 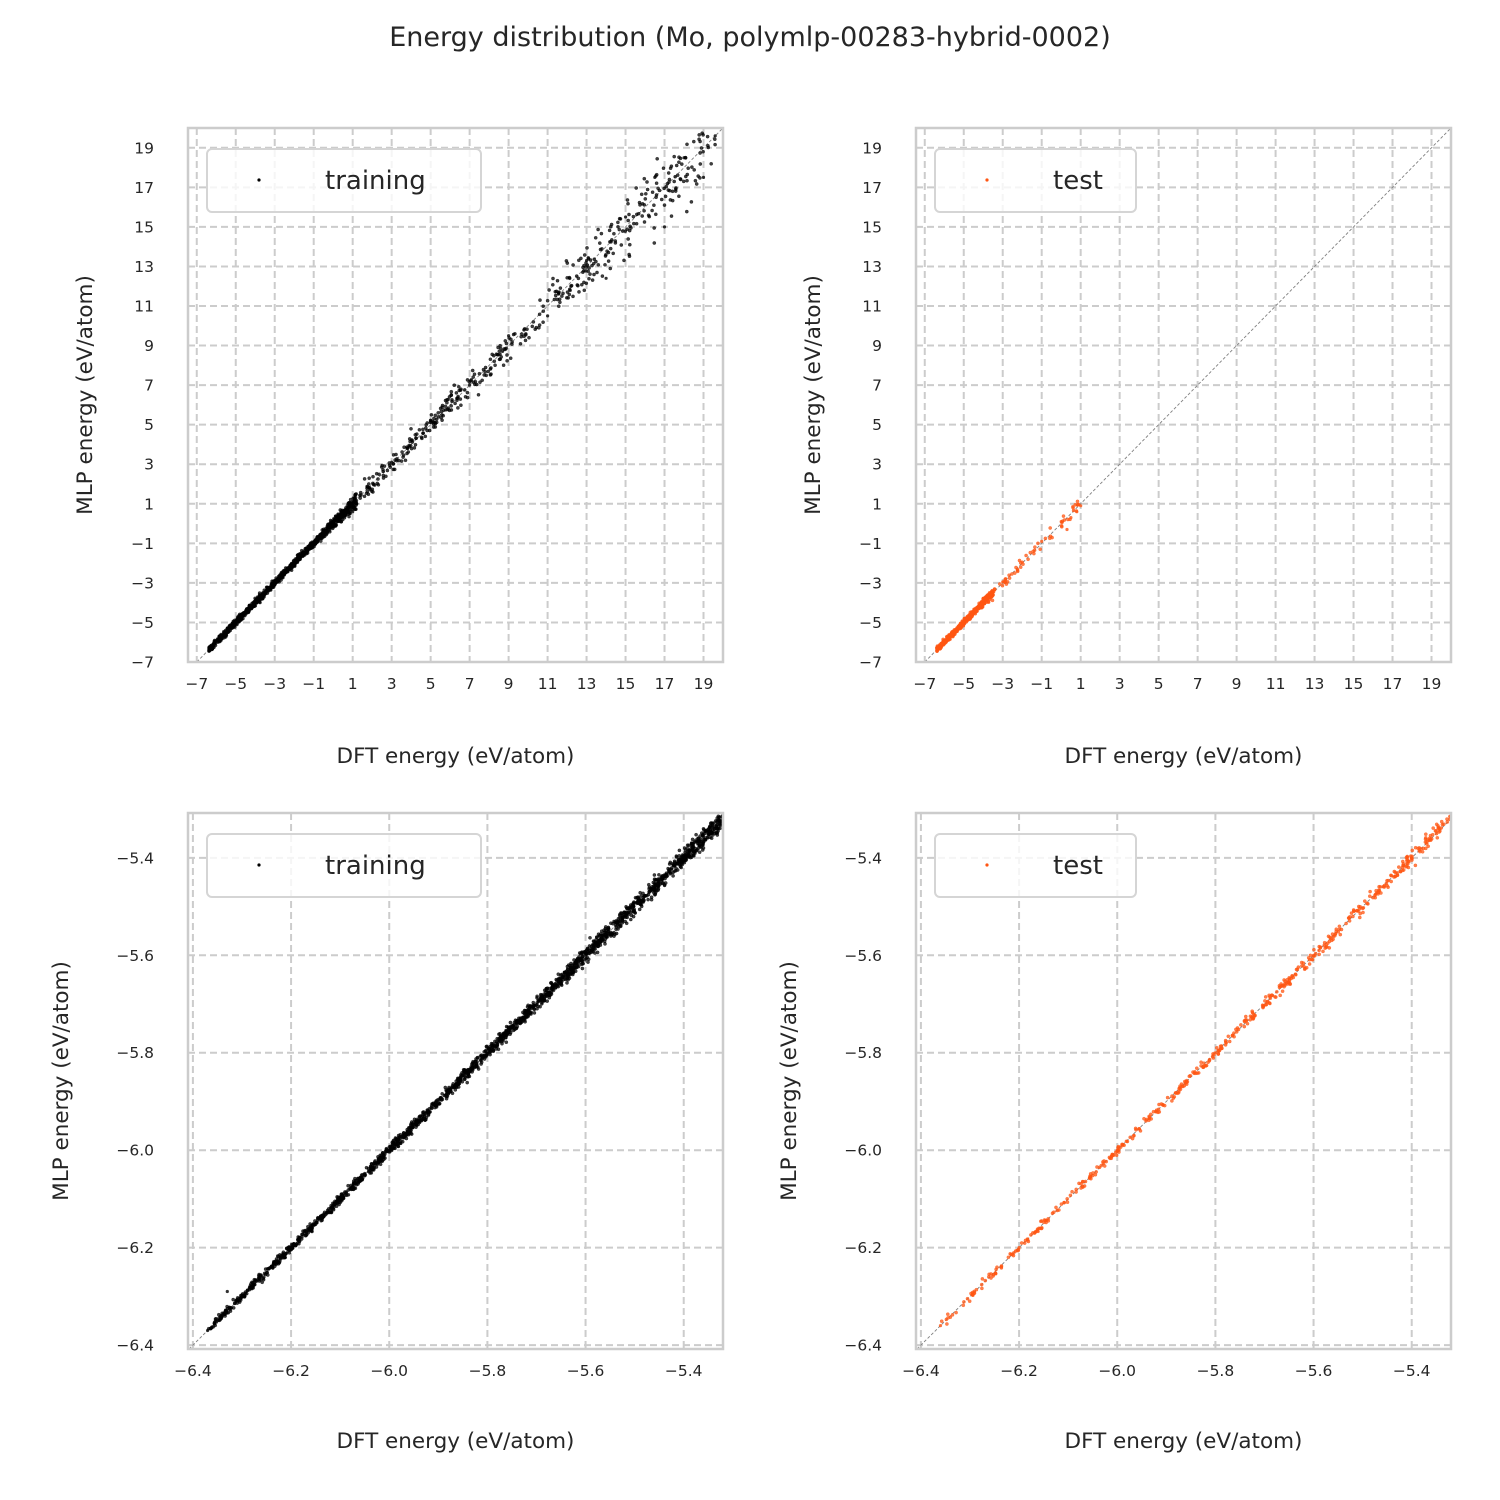 What do you see at coordinates (135, 956) in the screenshot?
I see `y-tick-label: −5.6` at bounding box center [135, 956].